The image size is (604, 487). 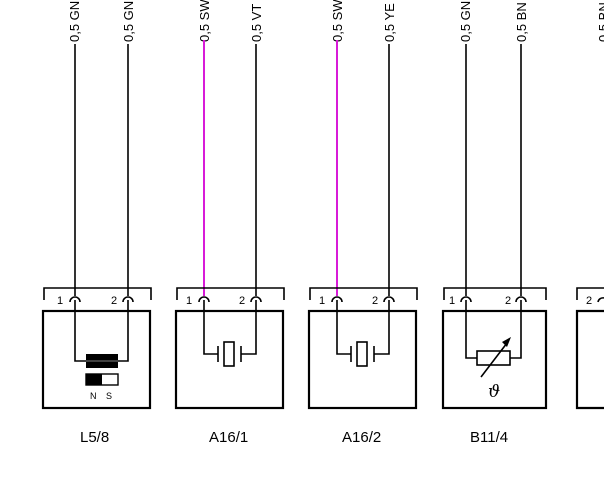 What do you see at coordinates (109, 396) in the screenshot?
I see `magnet-south-label: S` at bounding box center [109, 396].